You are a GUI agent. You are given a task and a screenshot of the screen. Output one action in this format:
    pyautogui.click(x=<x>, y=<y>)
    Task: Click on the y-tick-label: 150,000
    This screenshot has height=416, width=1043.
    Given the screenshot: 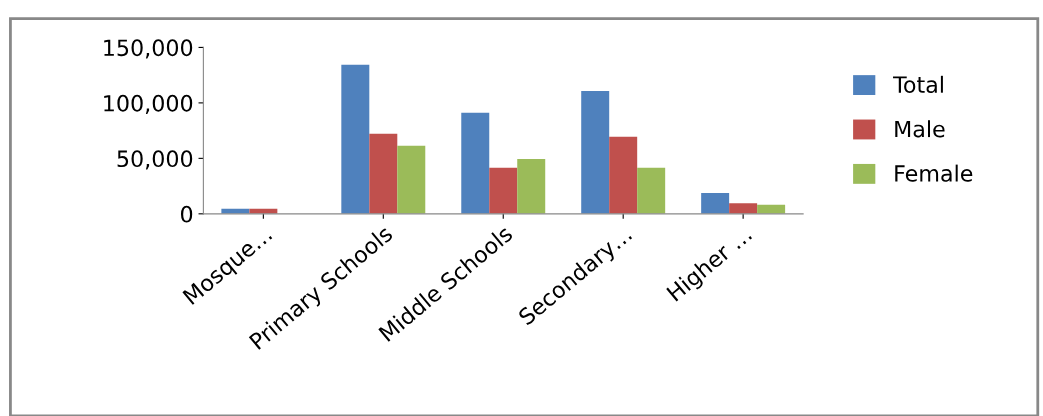 What is the action you would take?
    pyautogui.click(x=148, y=49)
    